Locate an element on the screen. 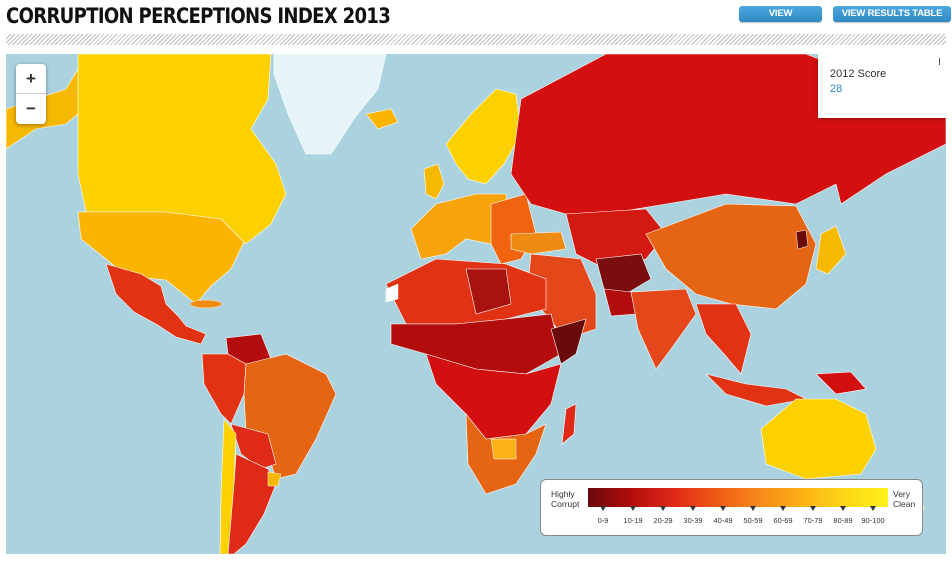 This screenshot has height=562, width=952. legend-low-label: Highly Corrupt is located at coordinates (565, 499).